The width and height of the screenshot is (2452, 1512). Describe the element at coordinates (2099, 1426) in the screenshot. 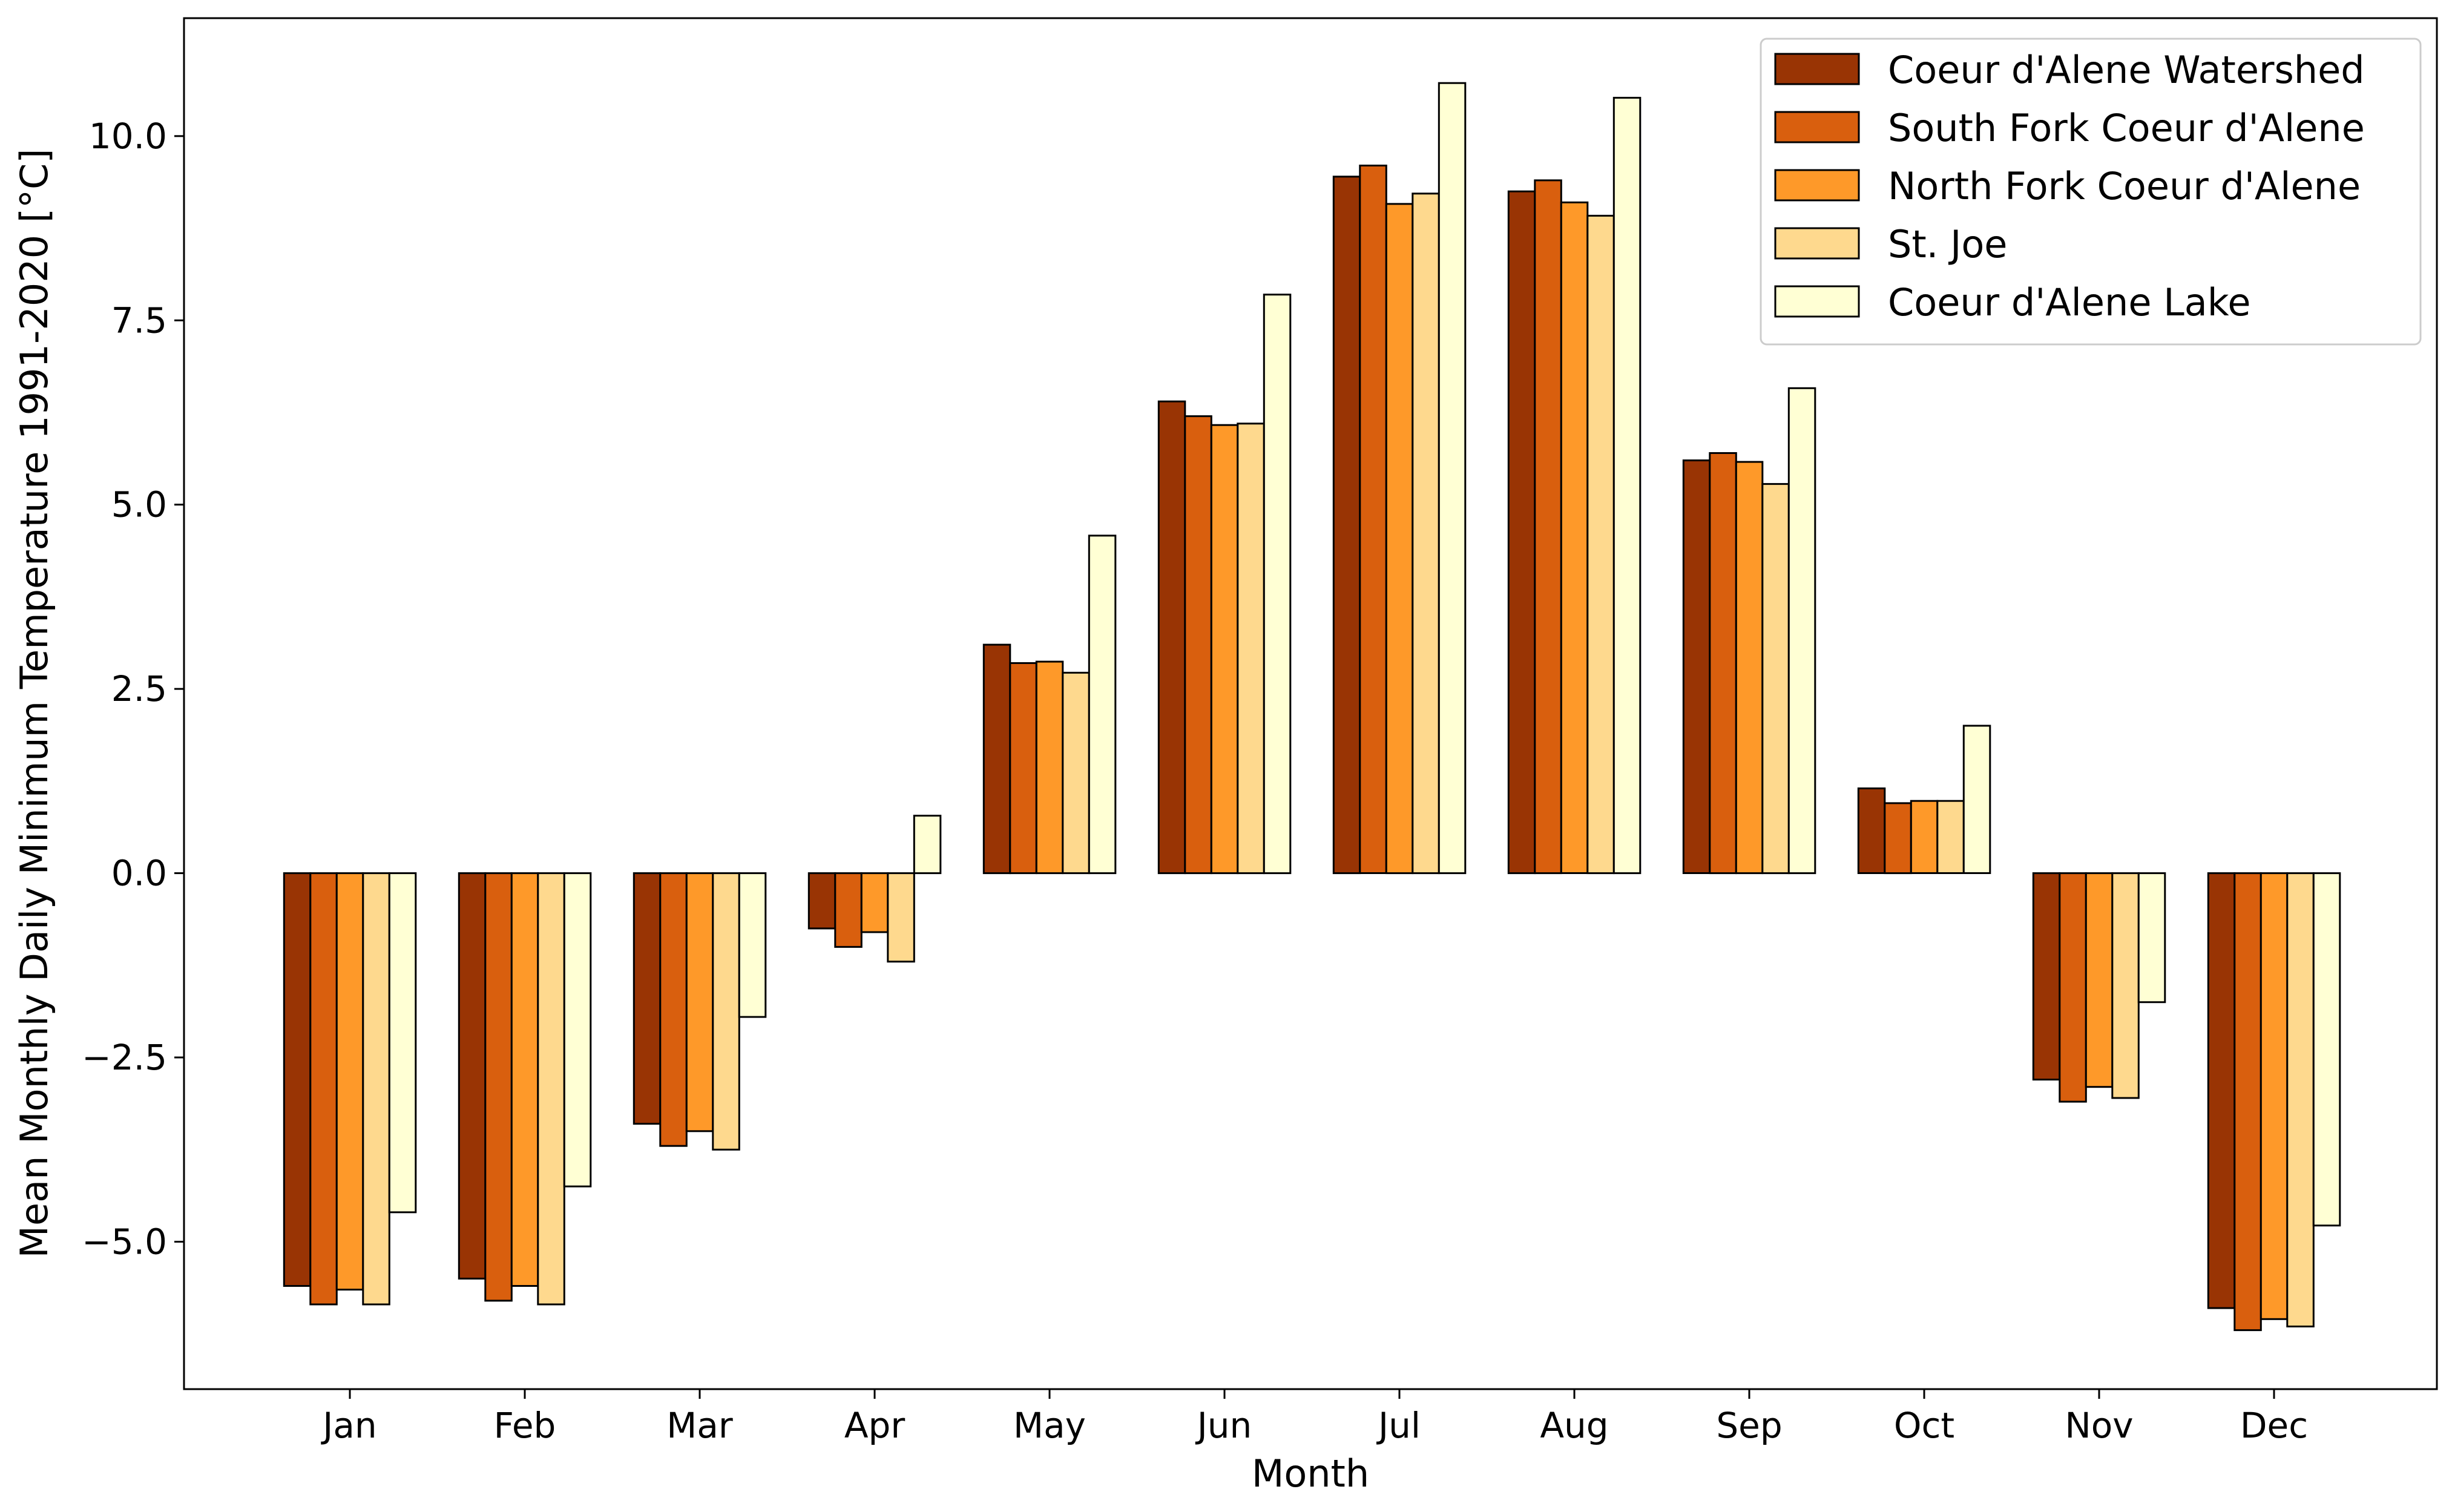

I see `x-tick-label-nov: Nov` at that location.